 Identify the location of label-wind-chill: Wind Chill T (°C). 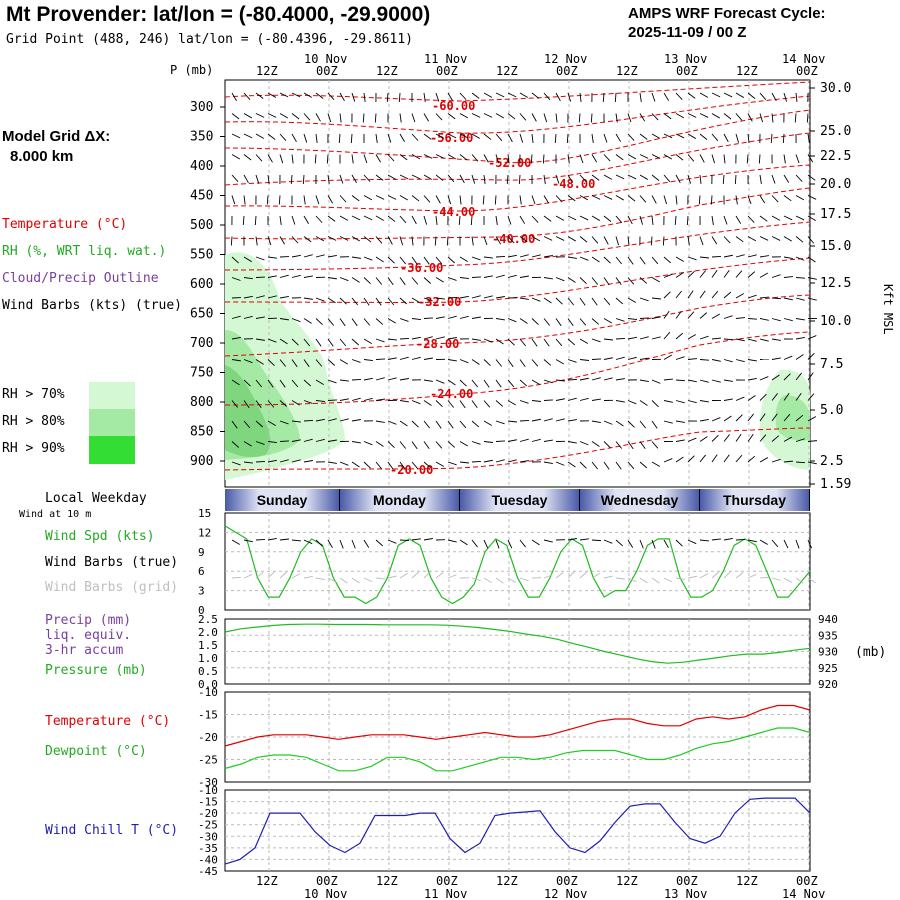
(112, 830).